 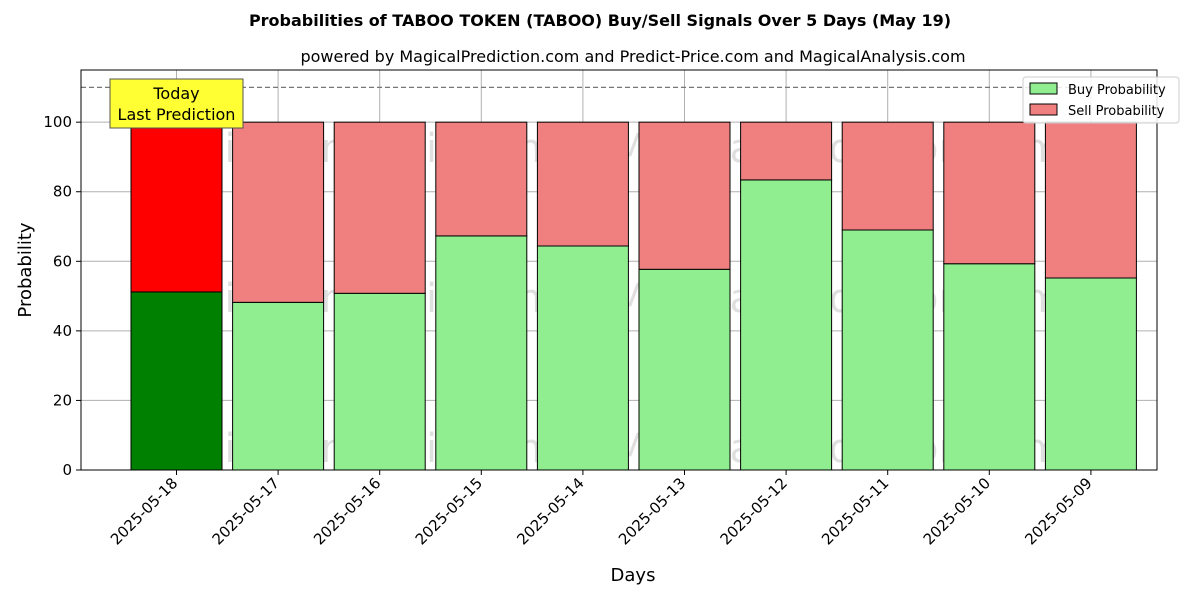 I want to click on x-tick-label: 2025-05-15, so click(x=449, y=511).